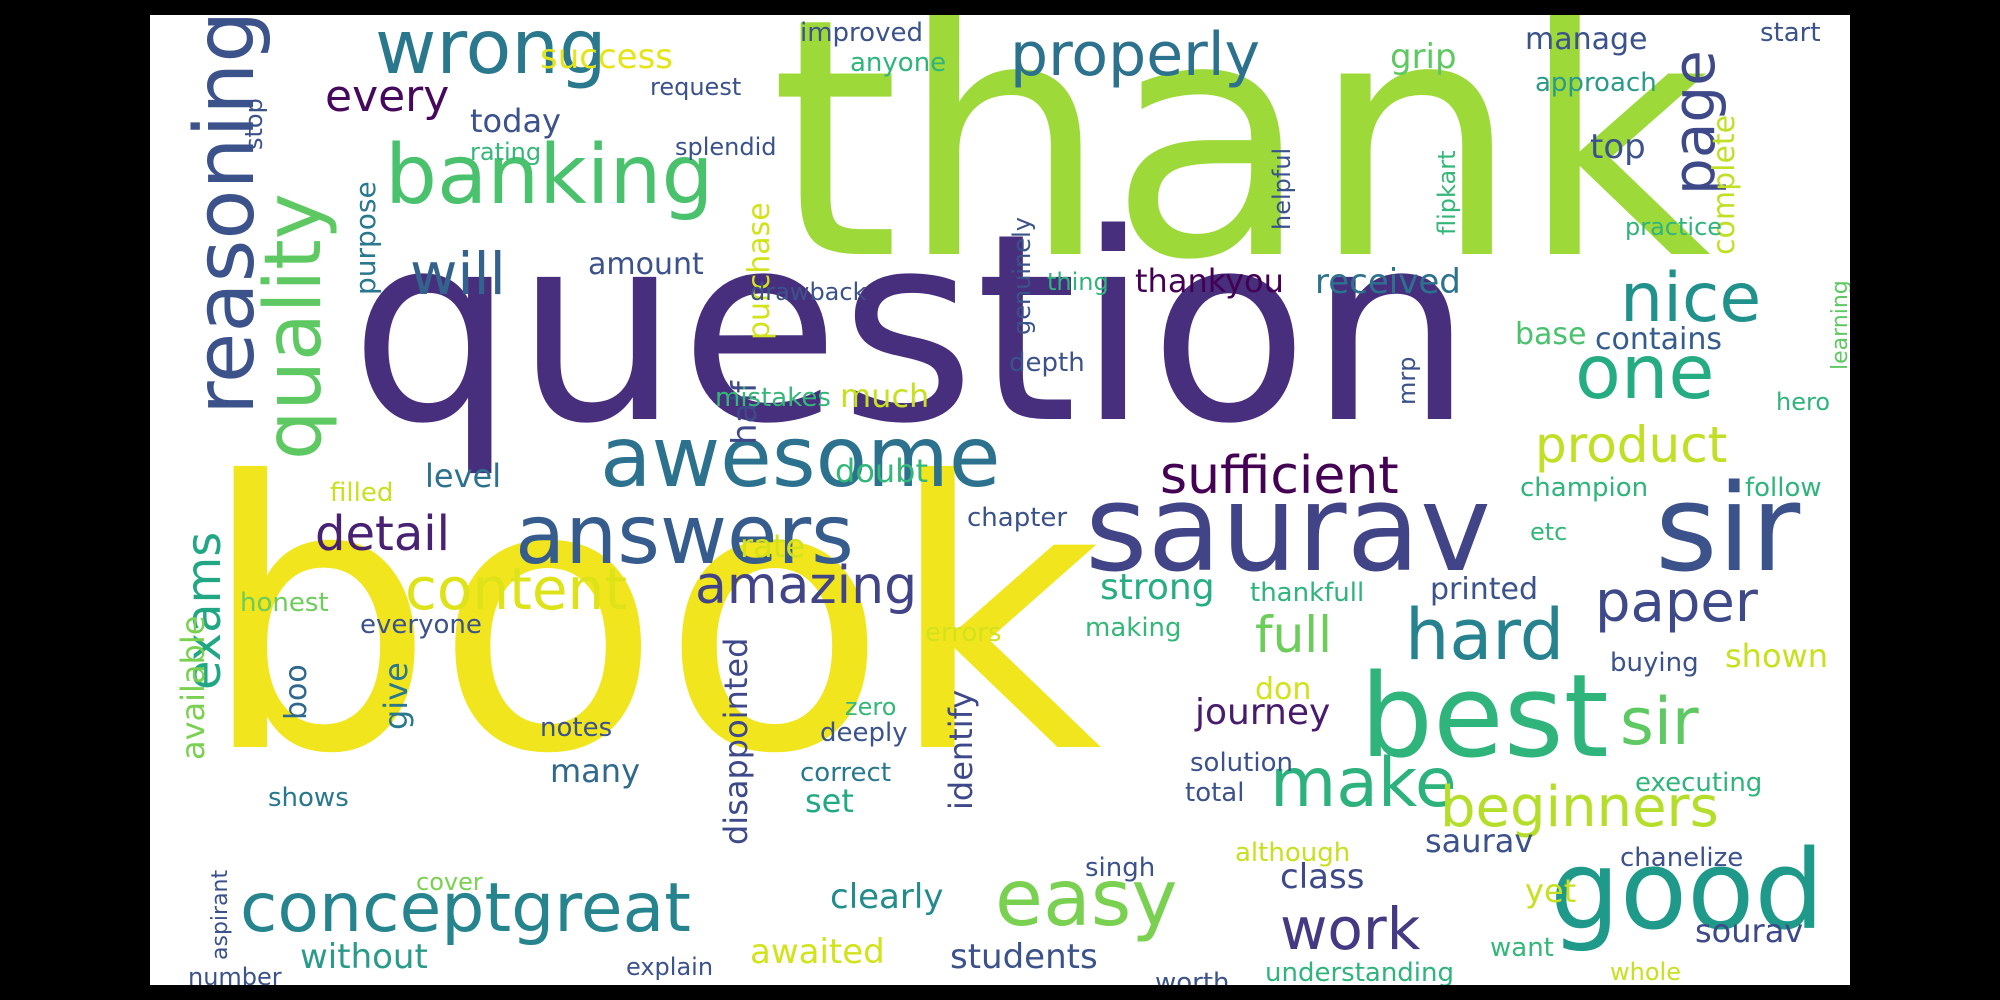  What do you see at coordinates (1749, 931) in the screenshot?
I see `word-sourav: sourav` at bounding box center [1749, 931].